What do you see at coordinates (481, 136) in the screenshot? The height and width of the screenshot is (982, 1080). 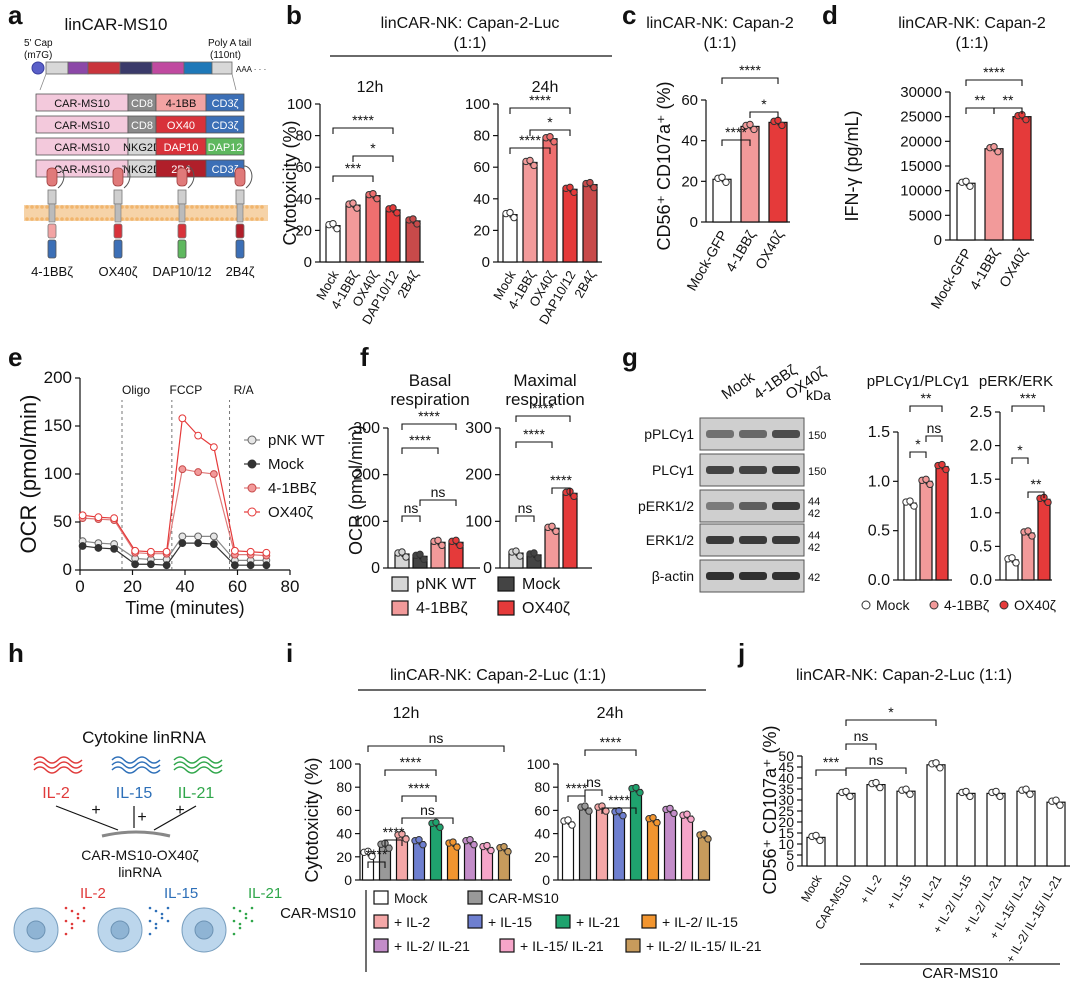 I see `y-tick-label: 80` at bounding box center [481, 136].